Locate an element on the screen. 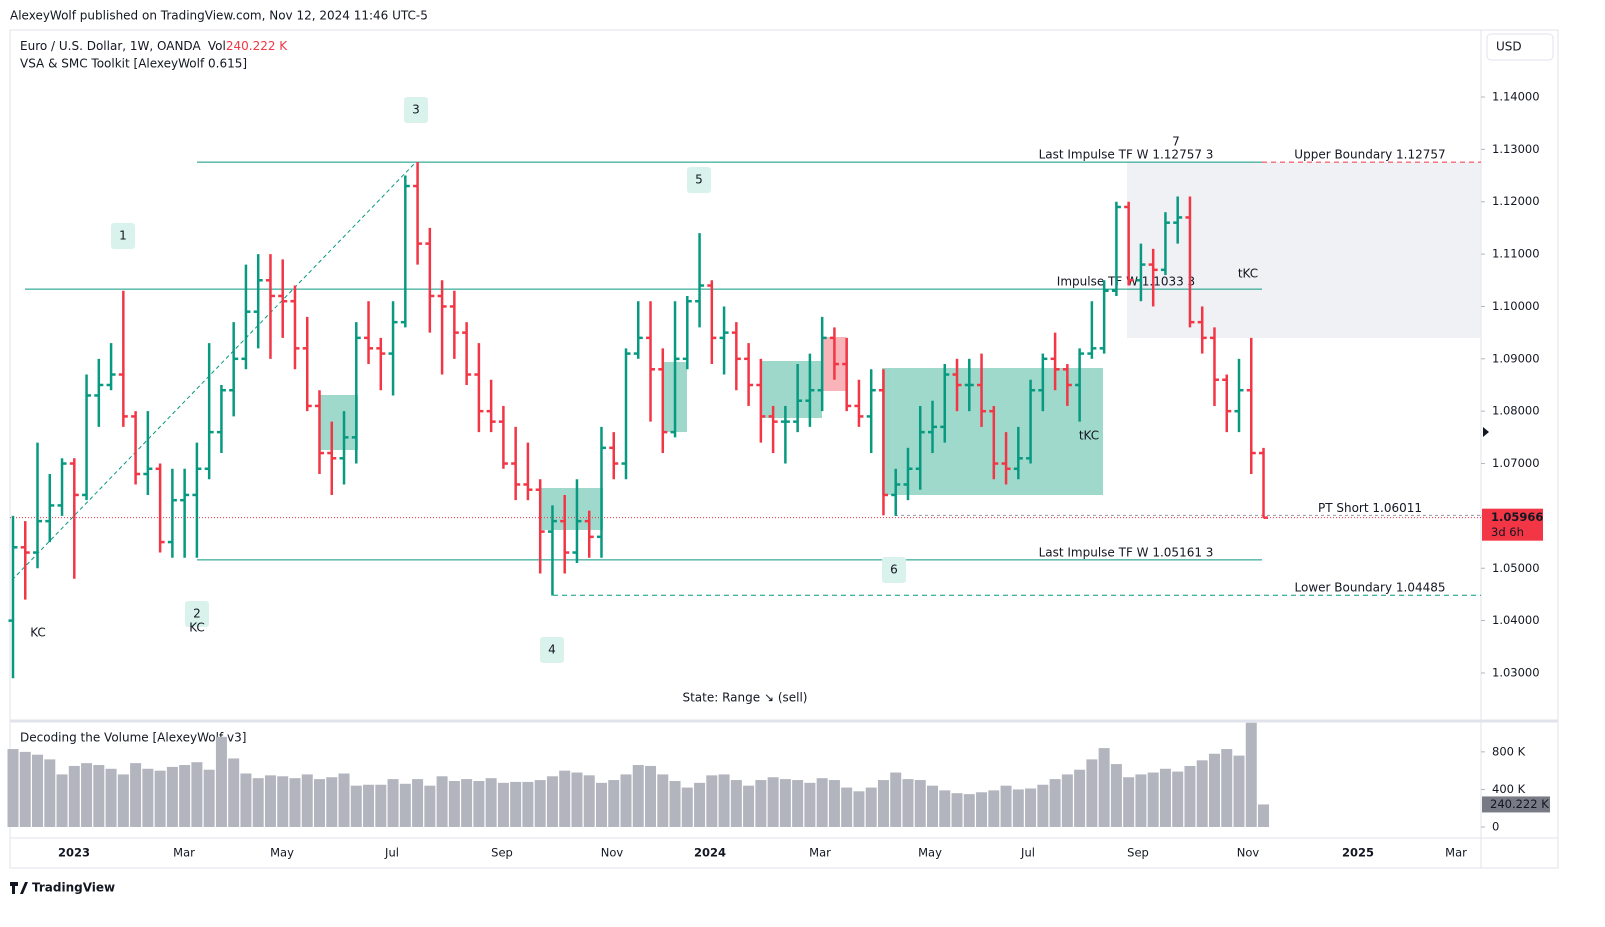  y-tick-label: 1.14000 is located at coordinates (1516, 97).